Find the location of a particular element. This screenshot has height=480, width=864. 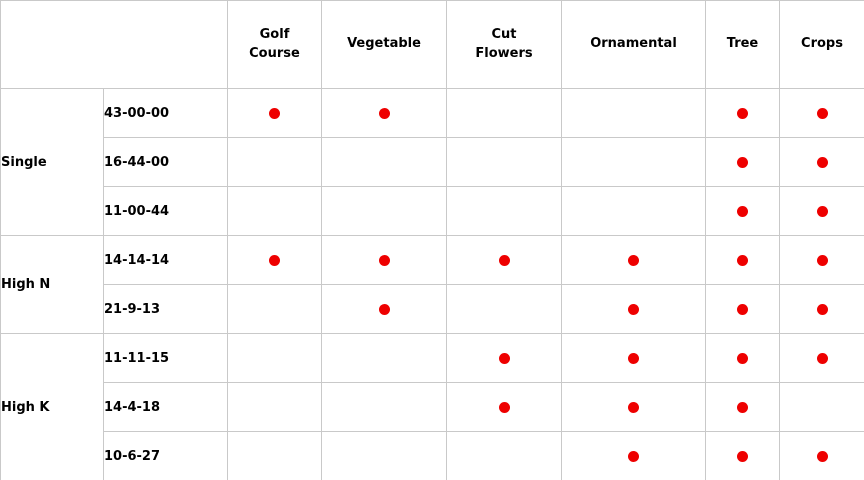

formula-label: 21-9-13 is located at coordinates (165, 309).